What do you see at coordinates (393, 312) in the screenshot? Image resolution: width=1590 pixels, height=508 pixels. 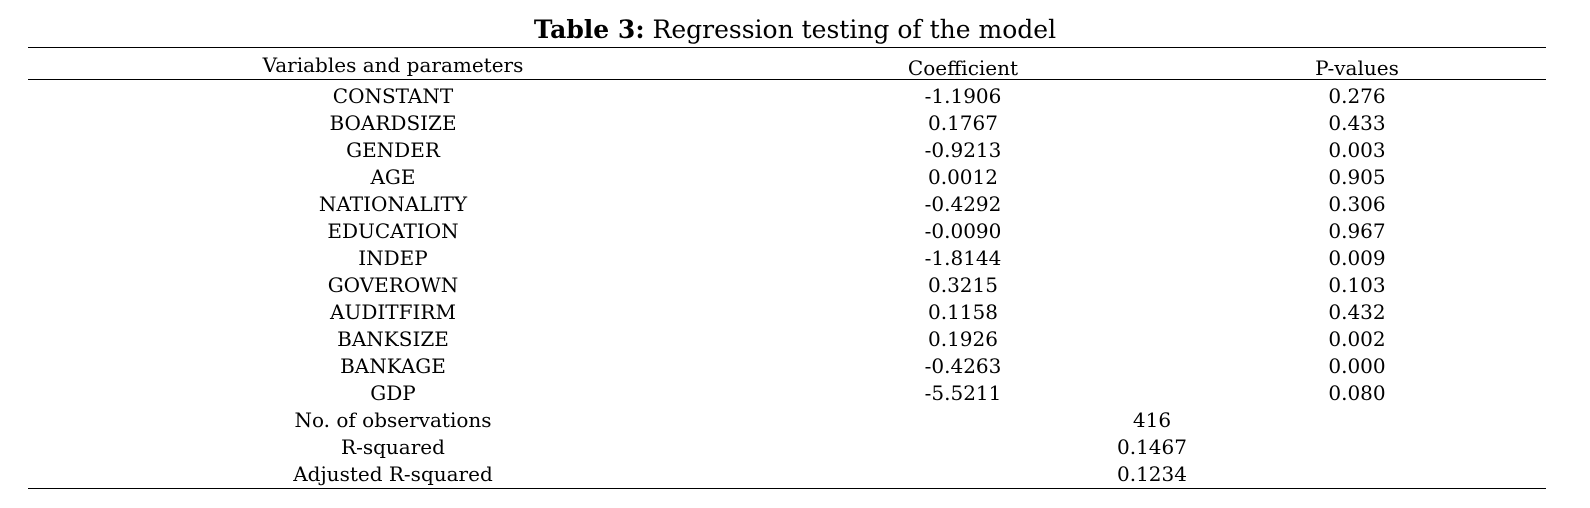 I see `variable-name: AUDITFIRM` at bounding box center [393, 312].